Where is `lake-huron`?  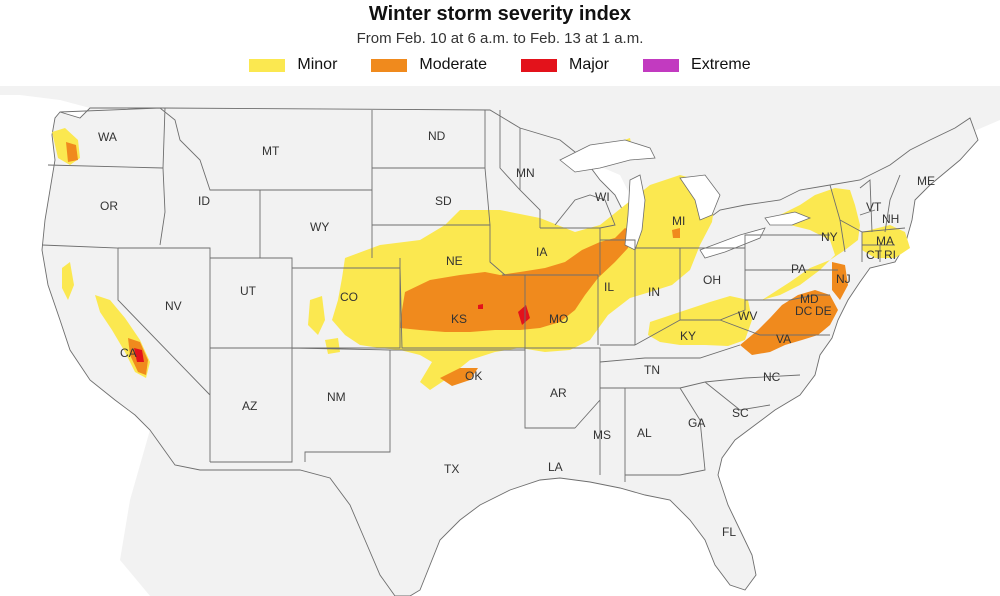 lake-huron is located at coordinates (700, 197).